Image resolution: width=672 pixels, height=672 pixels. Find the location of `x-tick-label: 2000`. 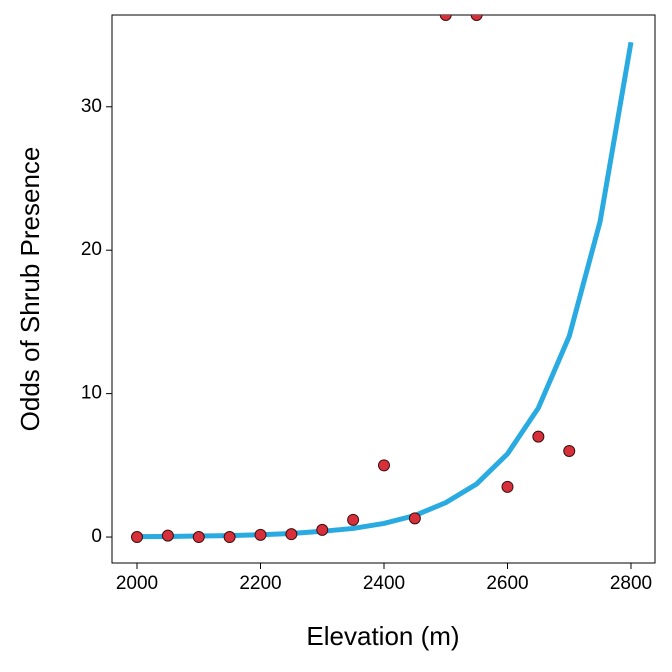

x-tick-label: 2000 is located at coordinates (137, 583).